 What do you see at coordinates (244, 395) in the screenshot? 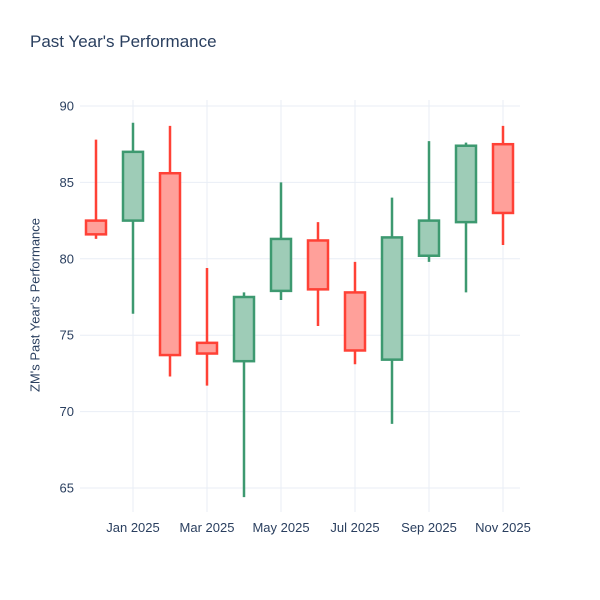
I see `candle-apr-2025` at bounding box center [244, 395].